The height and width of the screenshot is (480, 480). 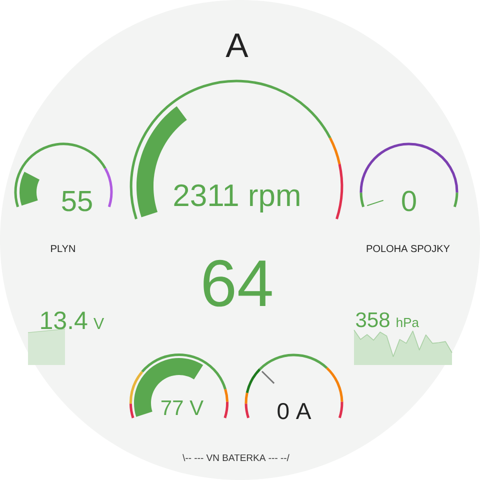 I want to click on text: V, so click(x=99, y=323).